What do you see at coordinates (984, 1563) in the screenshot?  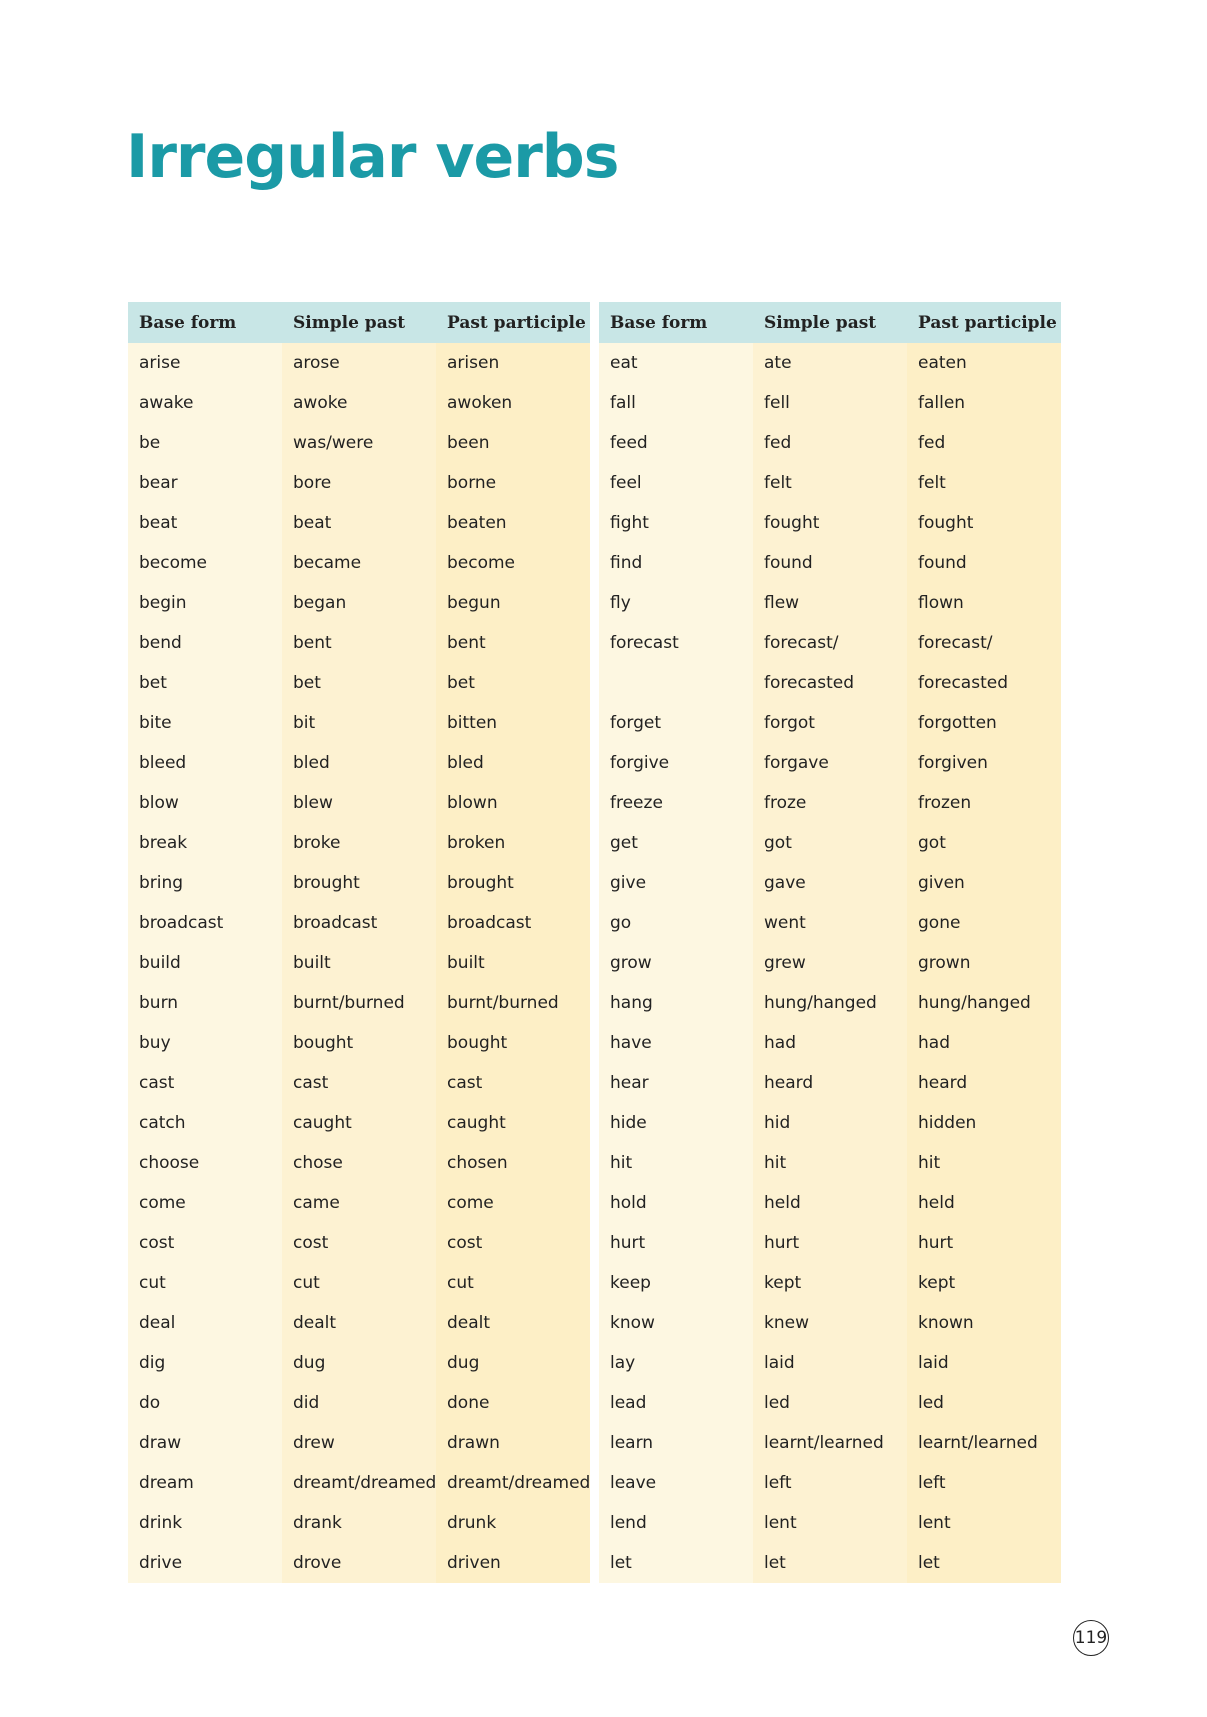 I see `past-participle-cell: let` at bounding box center [984, 1563].